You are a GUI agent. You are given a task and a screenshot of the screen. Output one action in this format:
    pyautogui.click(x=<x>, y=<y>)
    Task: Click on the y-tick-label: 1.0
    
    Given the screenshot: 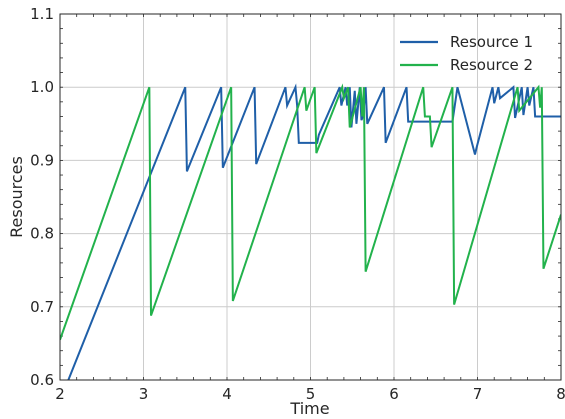 What is the action you would take?
    pyautogui.click(x=42, y=87)
    